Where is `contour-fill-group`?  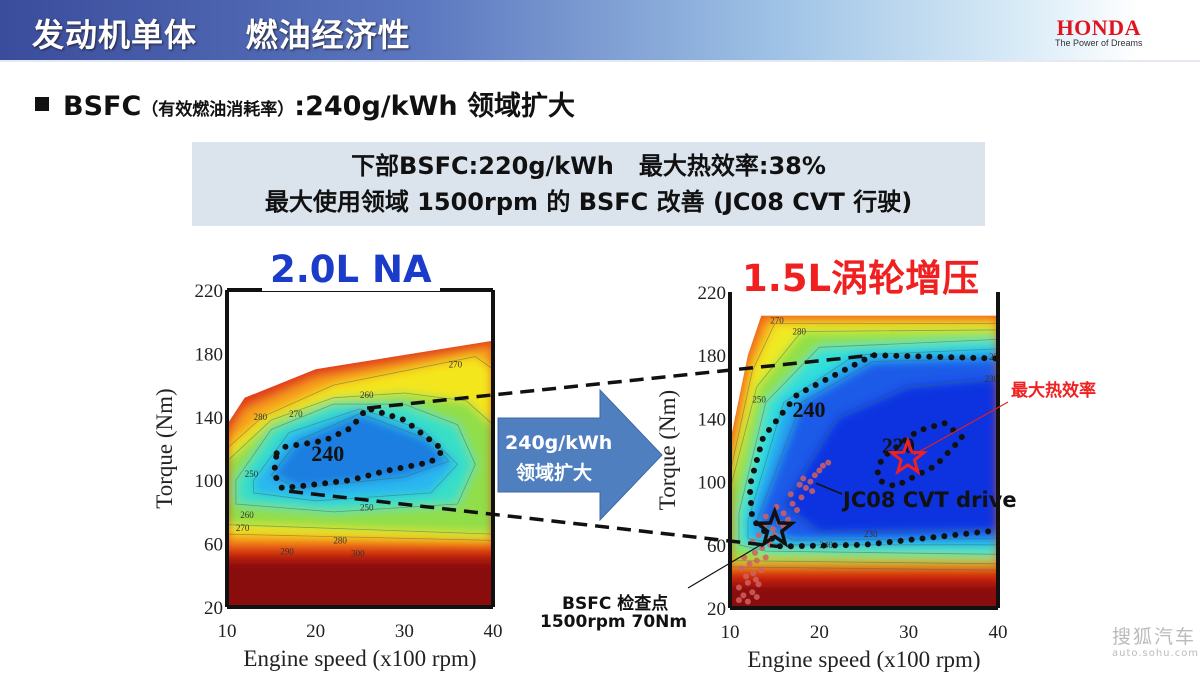 contour-fill-group is located at coordinates (360, 473).